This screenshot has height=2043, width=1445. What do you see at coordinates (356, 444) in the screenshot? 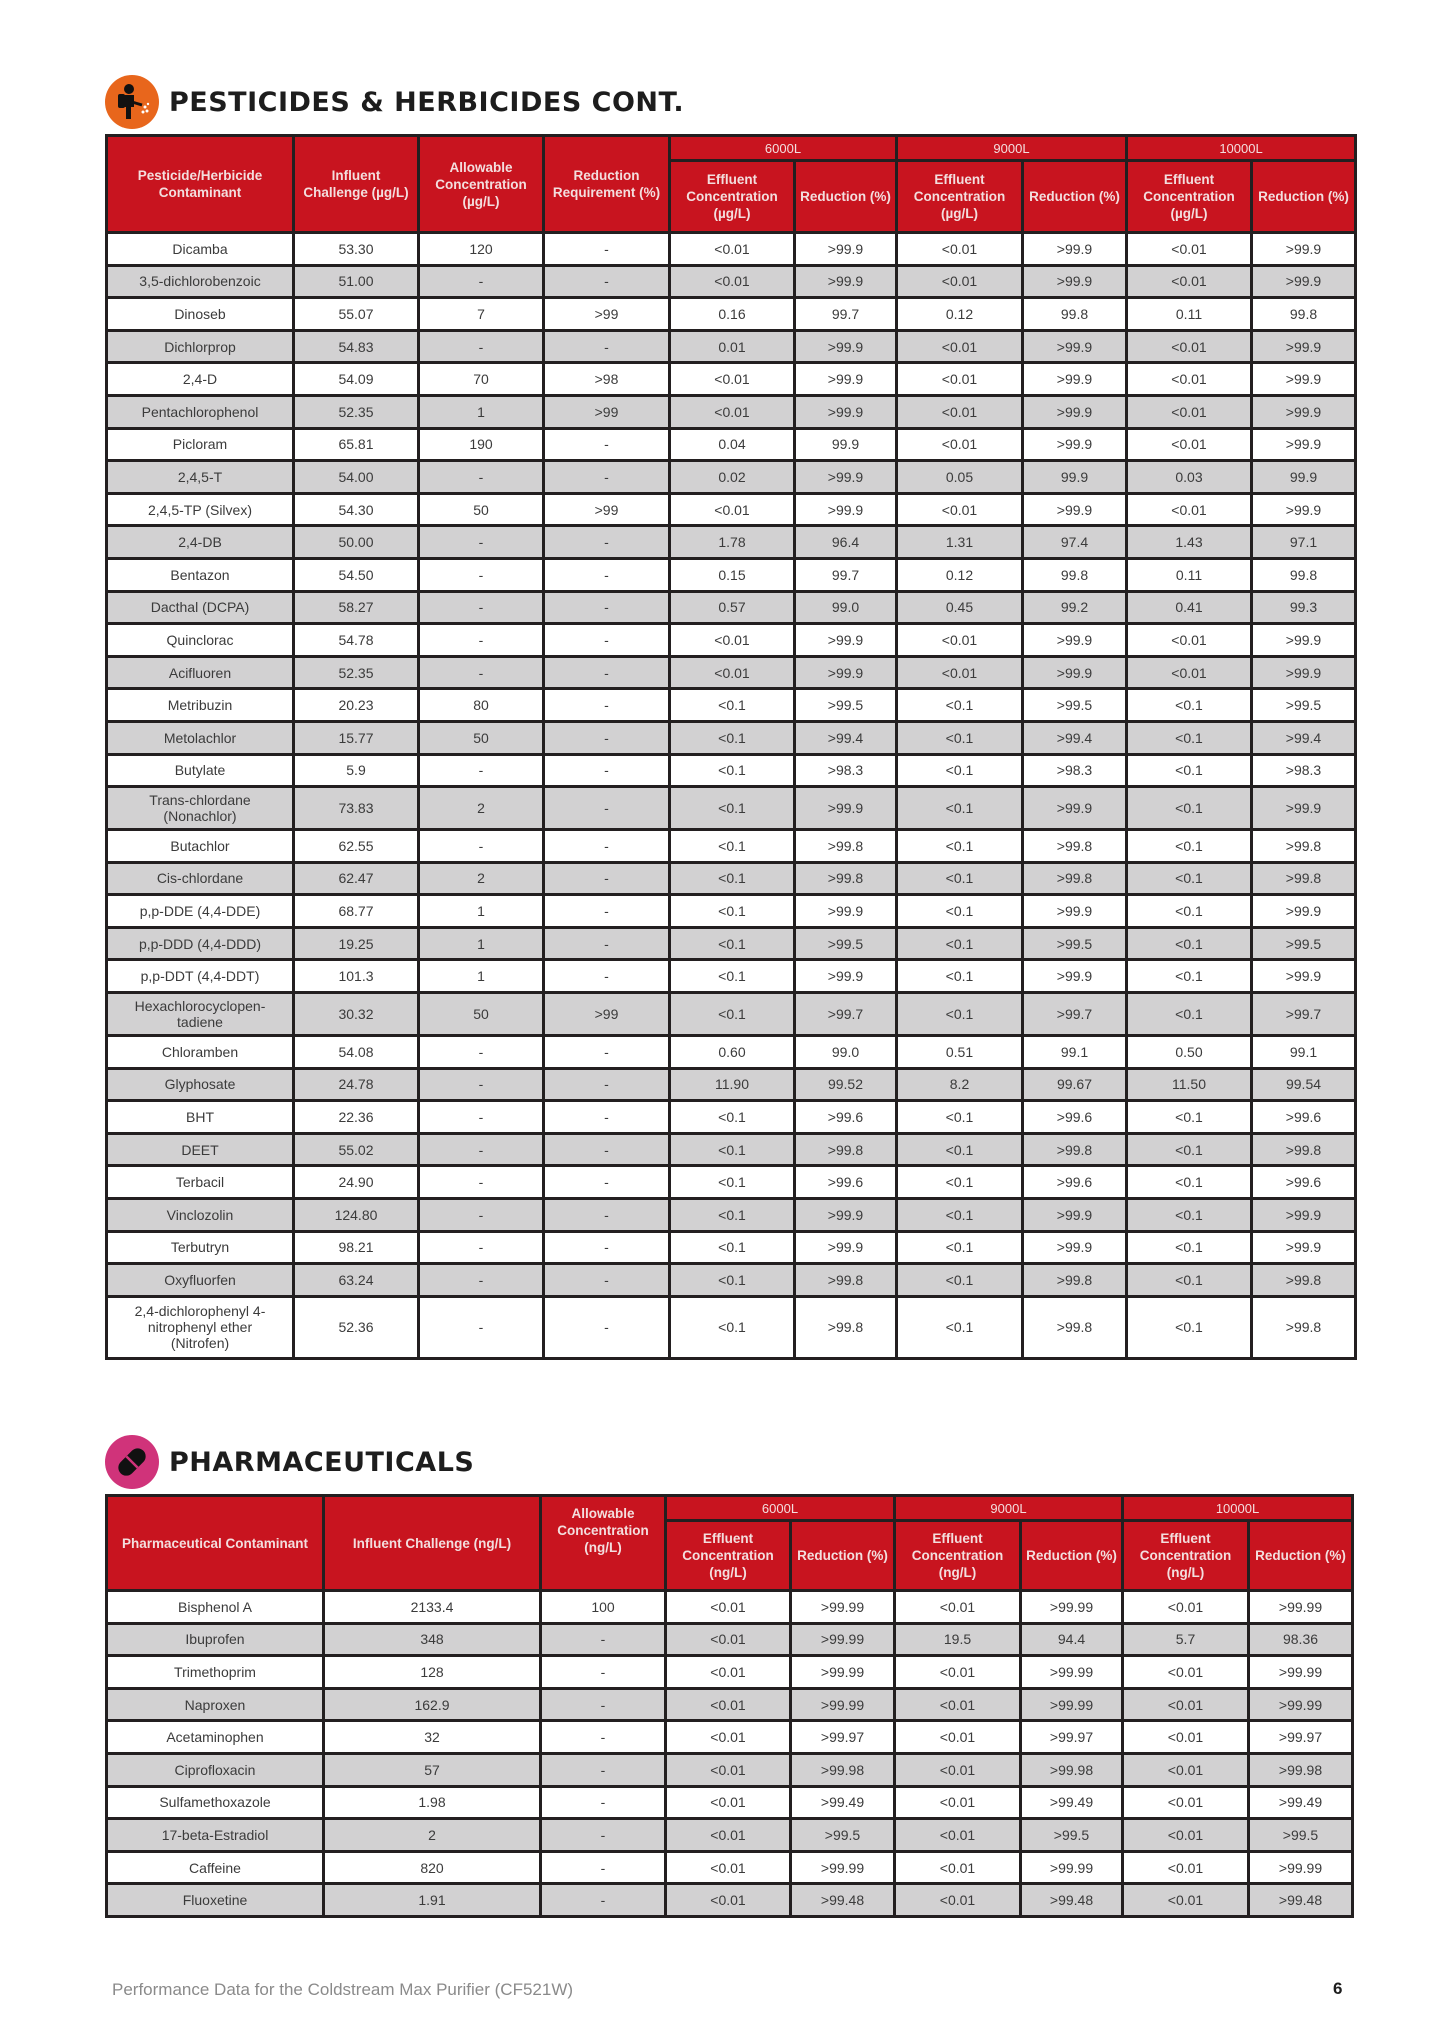
I see `value-cell: 65.81` at bounding box center [356, 444].